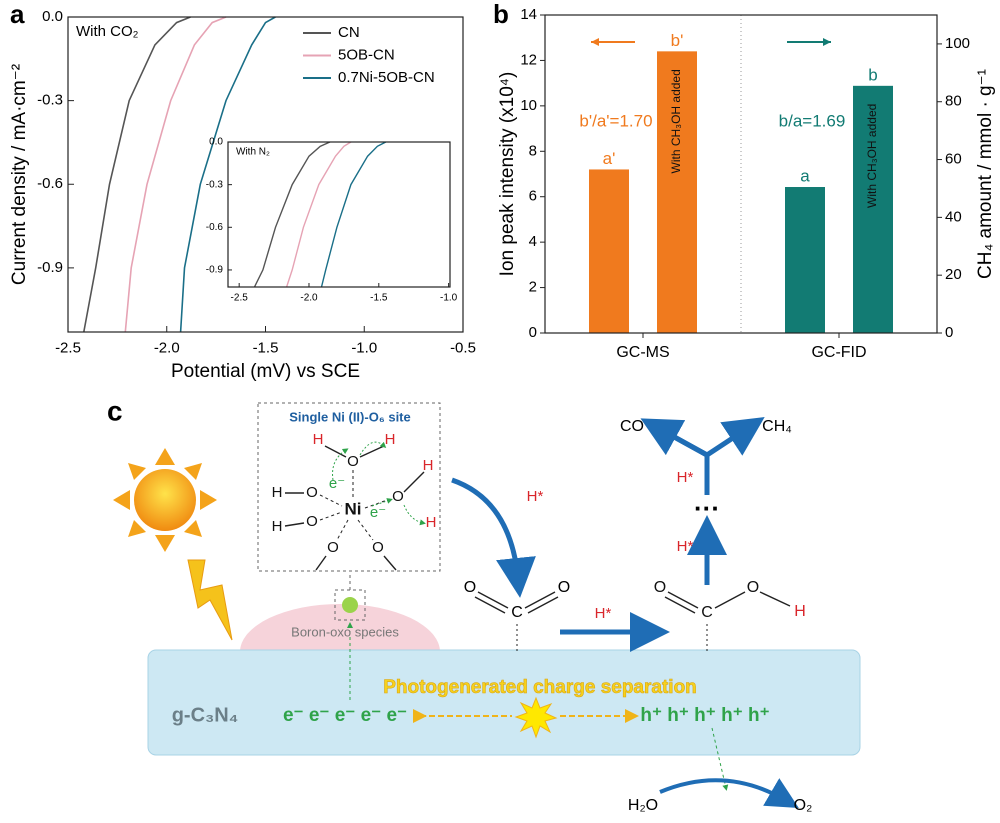 This screenshot has height=823, width=1000. What do you see at coordinates (366, 54) in the screenshot?
I see `legend-label: 5OB-CN` at bounding box center [366, 54].